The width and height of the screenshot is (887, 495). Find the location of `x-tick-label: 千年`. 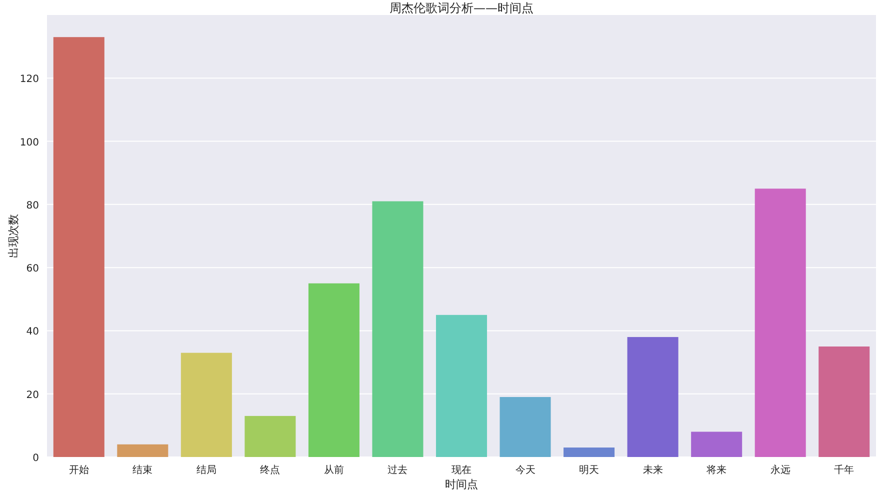

x-tick-label: 千年 is located at coordinates (844, 470).